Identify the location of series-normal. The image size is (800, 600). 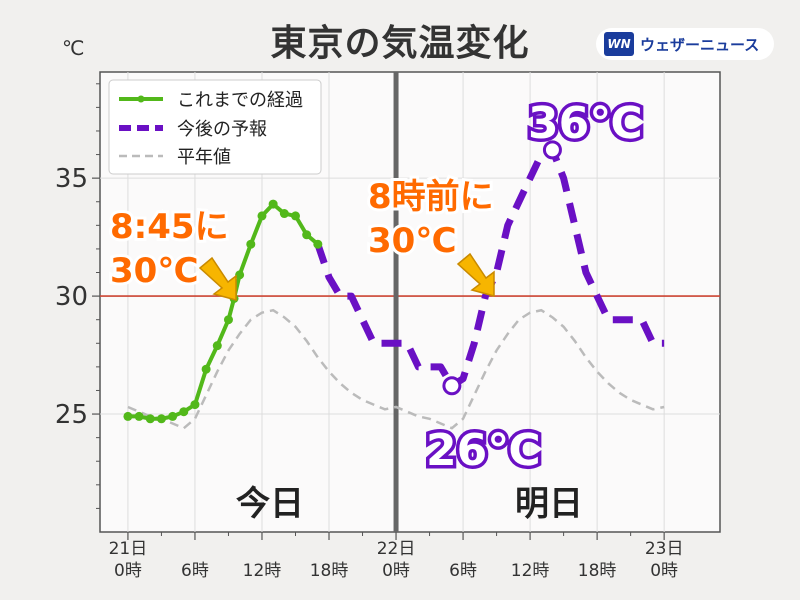
(396, 369).